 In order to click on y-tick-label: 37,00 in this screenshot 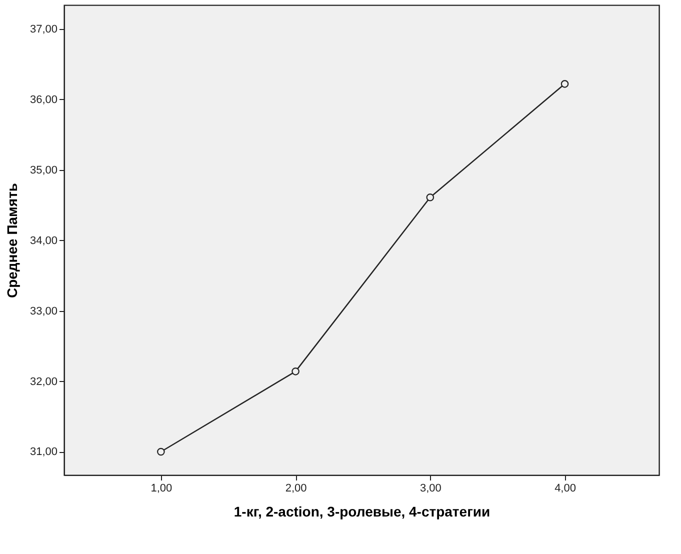, I will do `click(44, 29)`.